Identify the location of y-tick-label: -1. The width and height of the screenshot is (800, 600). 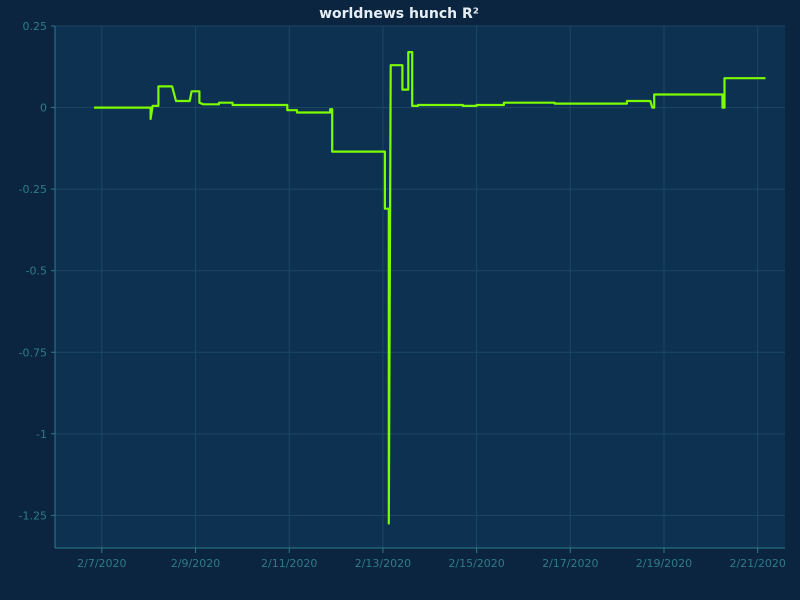
(41, 434).